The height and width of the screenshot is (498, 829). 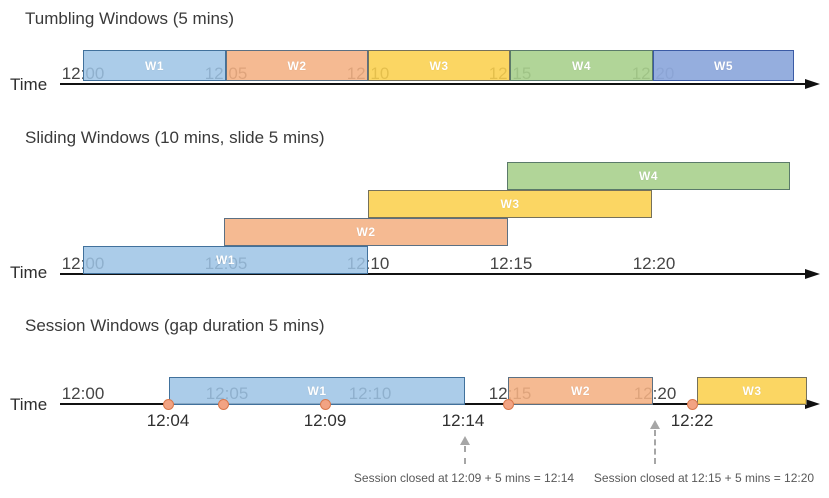 I want to click on session-axis-label: Time, so click(x=29, y=404).